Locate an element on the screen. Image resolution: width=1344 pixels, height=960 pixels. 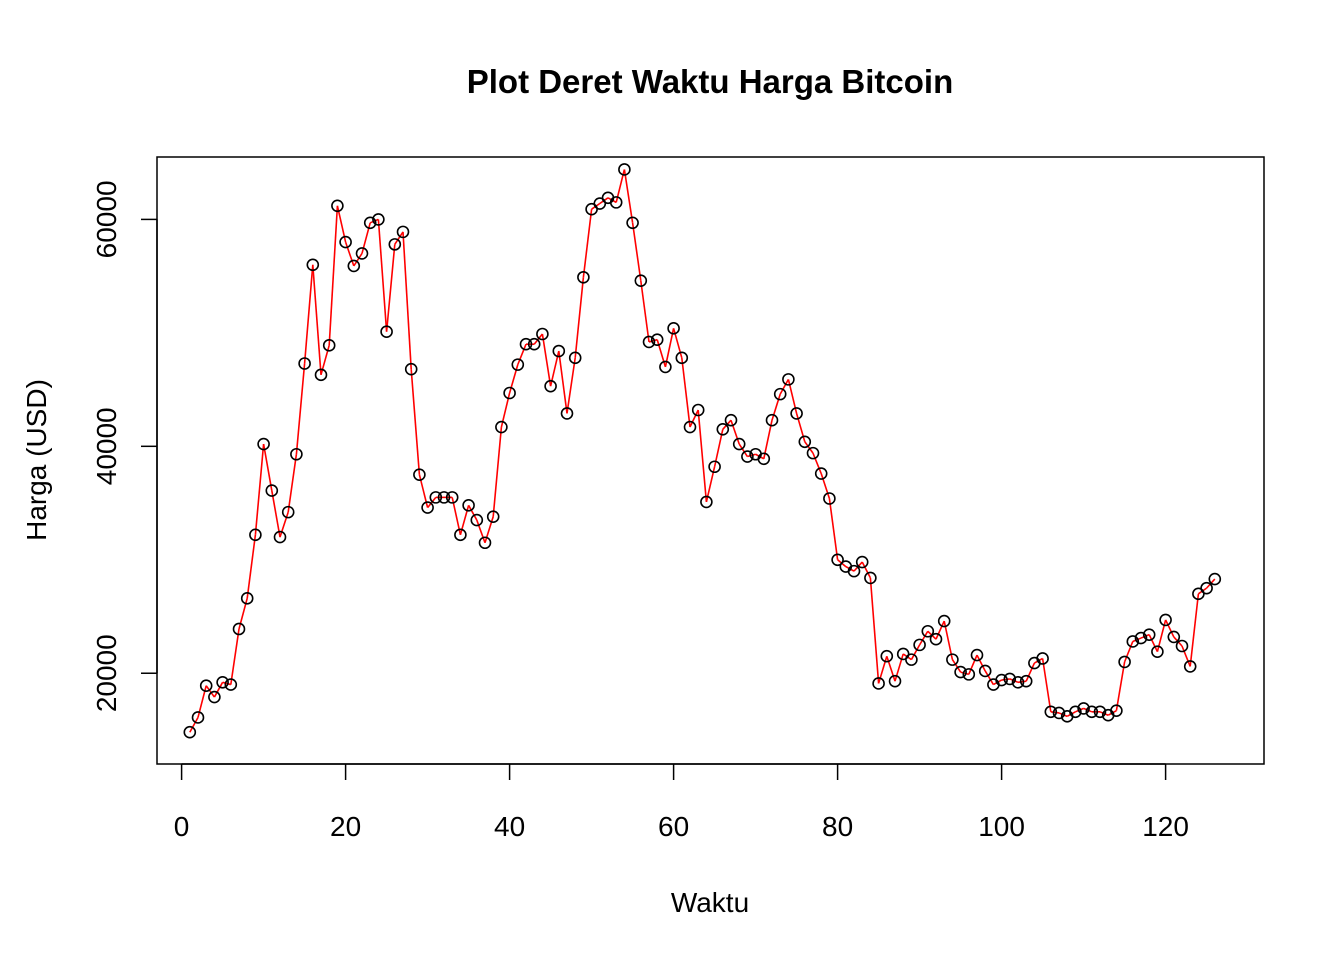
x-tick-label: 0 is located at coordinates (182, 826).